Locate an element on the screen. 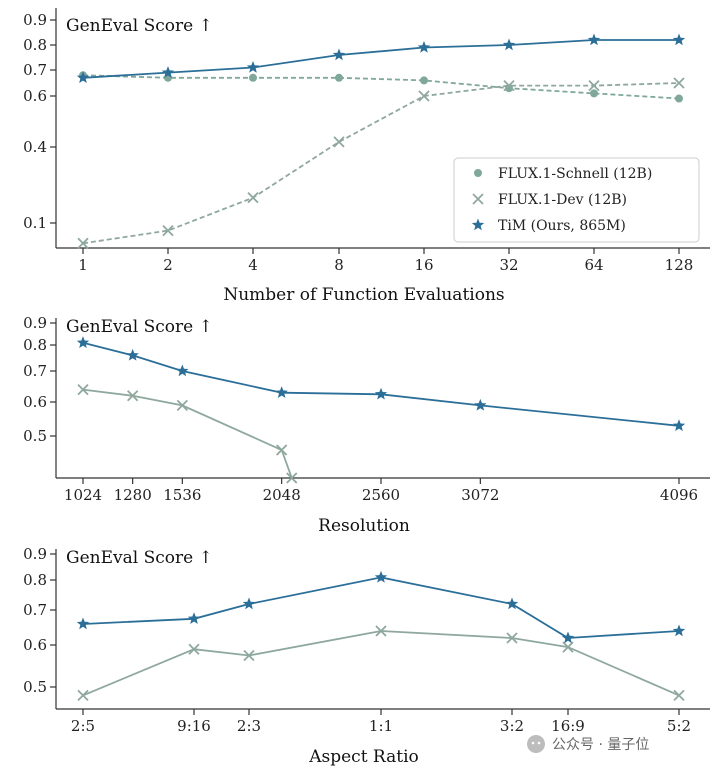 The height and width of the screenshot is (774, 720). series-markers is located at coordinates (381, 636).